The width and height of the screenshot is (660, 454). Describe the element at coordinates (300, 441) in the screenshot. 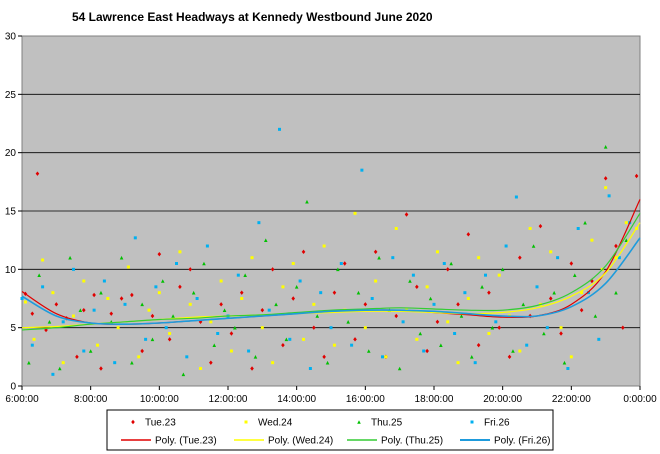

I see `legend-label: Poly. (Wed.24)` at that location.